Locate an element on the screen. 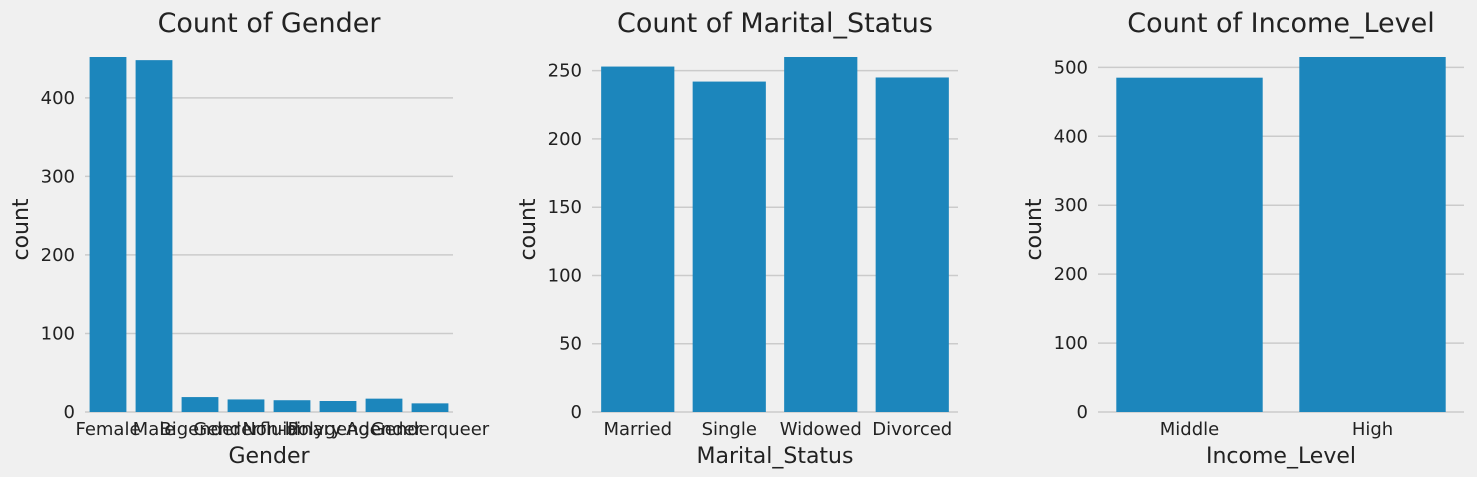 The image size is (1477, 477). x-axis-label: Gender is located at coordinates (269, 456).